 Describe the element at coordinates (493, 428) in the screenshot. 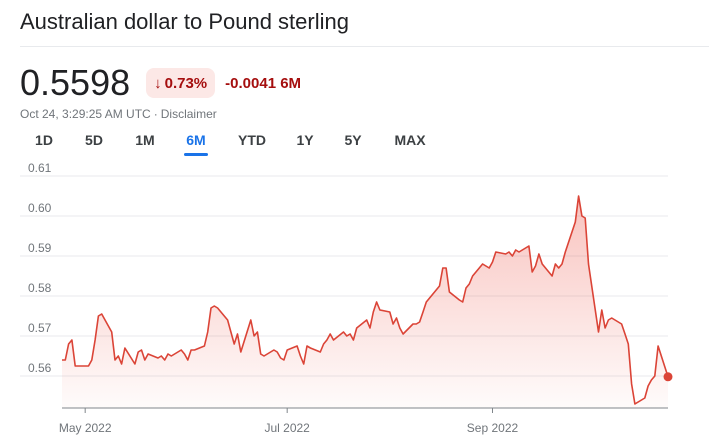

I see `x-tick-label: Sep 2022` at that location.